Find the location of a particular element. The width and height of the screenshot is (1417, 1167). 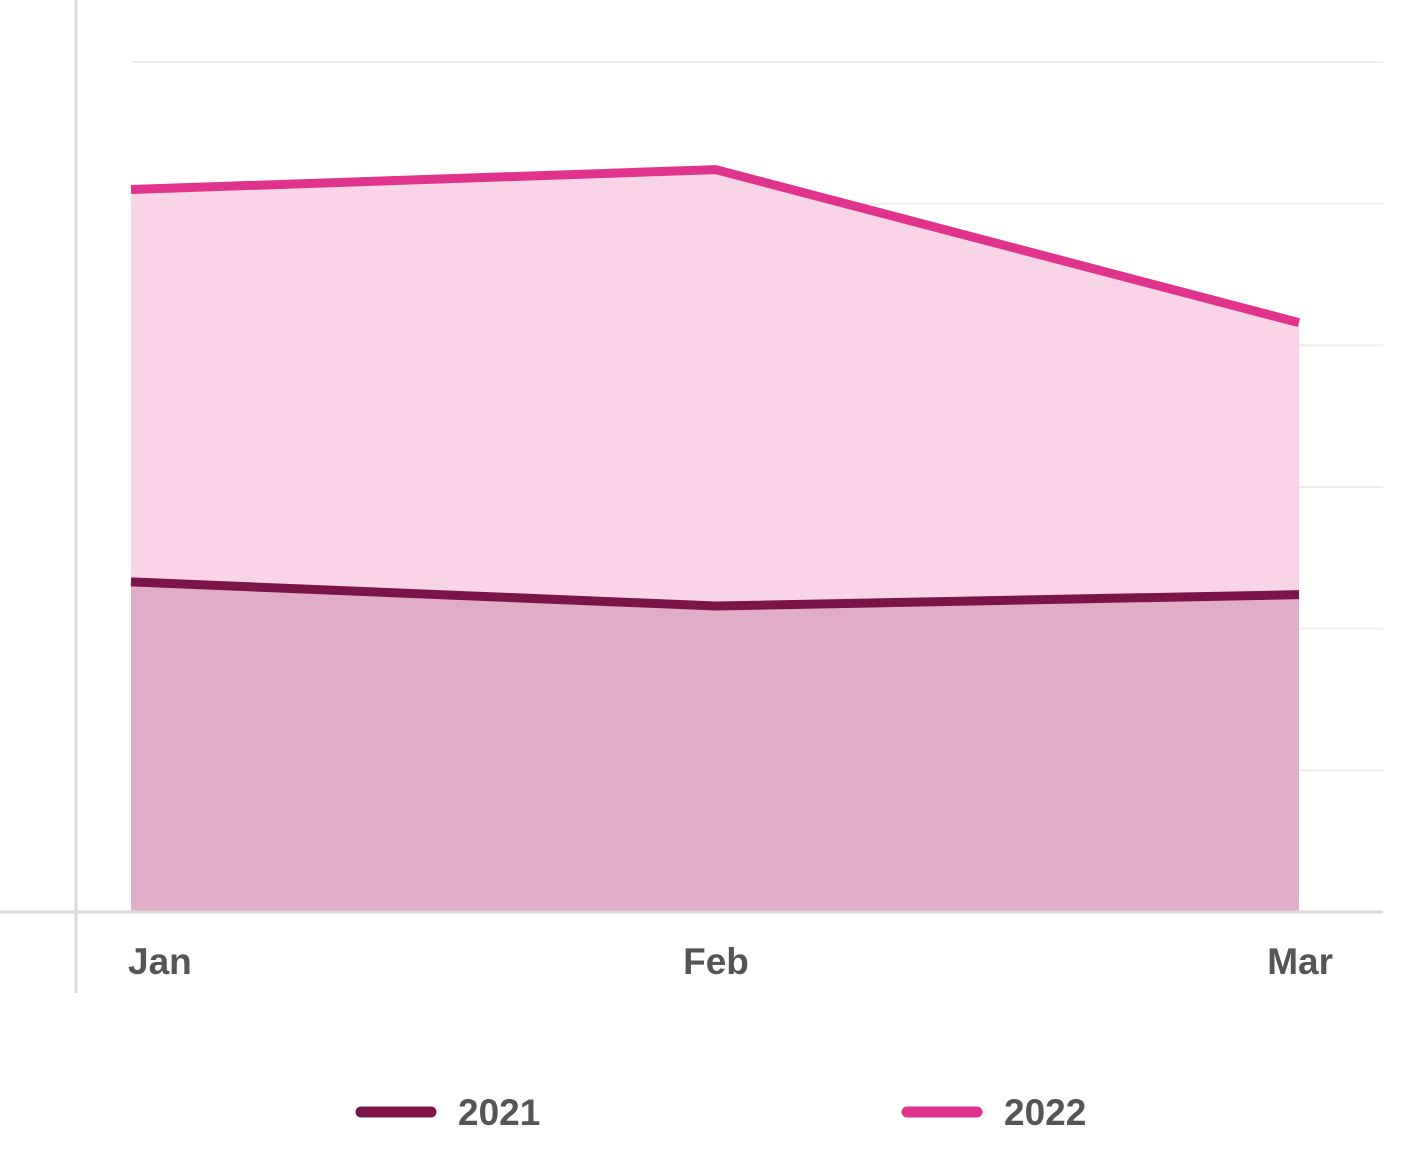

x-tick-label-feb: Feb is located at coordinates (716, 961).